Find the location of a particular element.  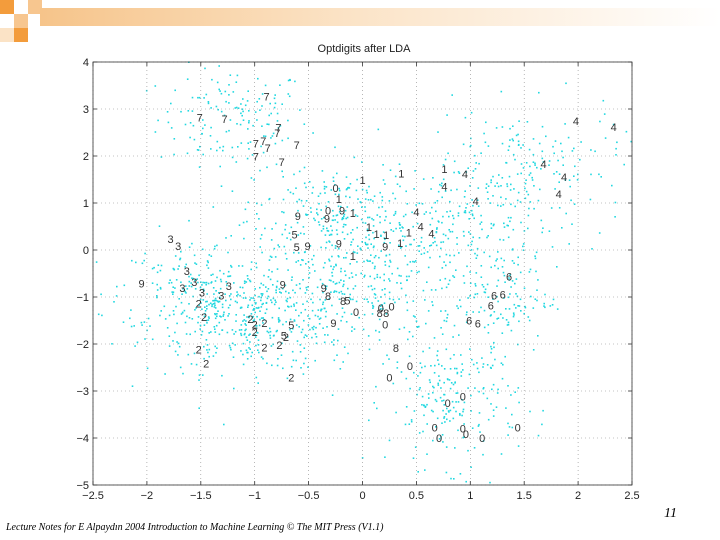

y-tick-label: −2 is located at coordinates (82, 345).